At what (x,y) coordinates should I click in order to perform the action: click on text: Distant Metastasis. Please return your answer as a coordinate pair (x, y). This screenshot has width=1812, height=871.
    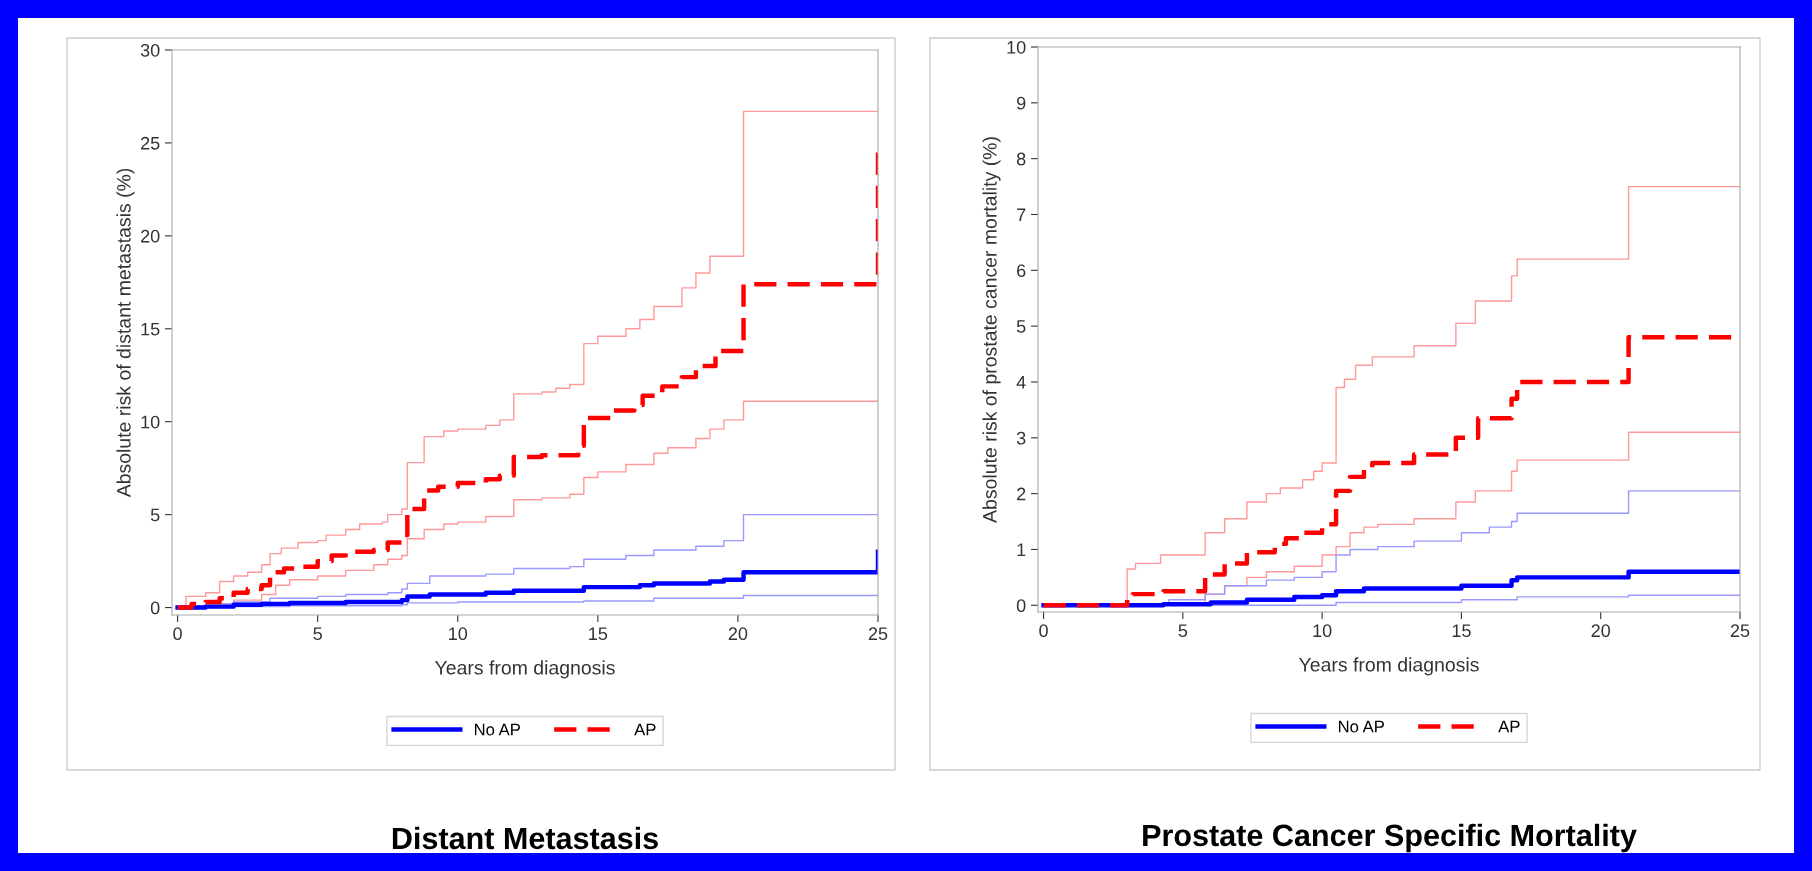
    Looking at the image, I should click on (525, 838).